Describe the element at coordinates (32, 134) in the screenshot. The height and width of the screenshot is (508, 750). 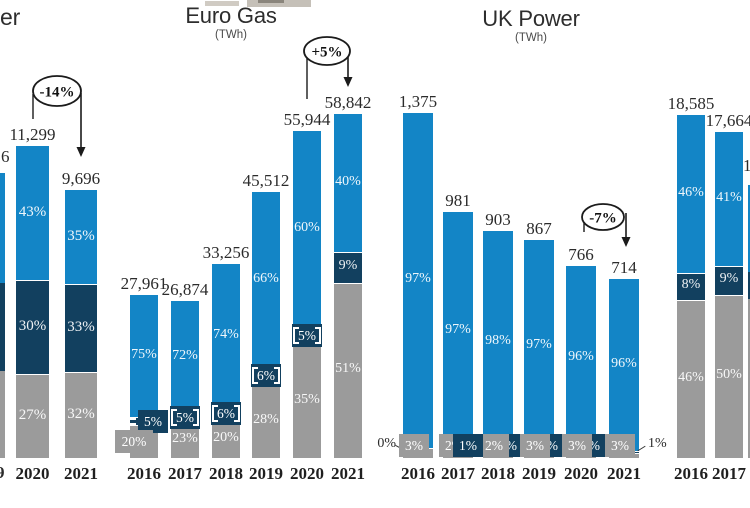
I see `bar-total-label: 11,299` at that location.